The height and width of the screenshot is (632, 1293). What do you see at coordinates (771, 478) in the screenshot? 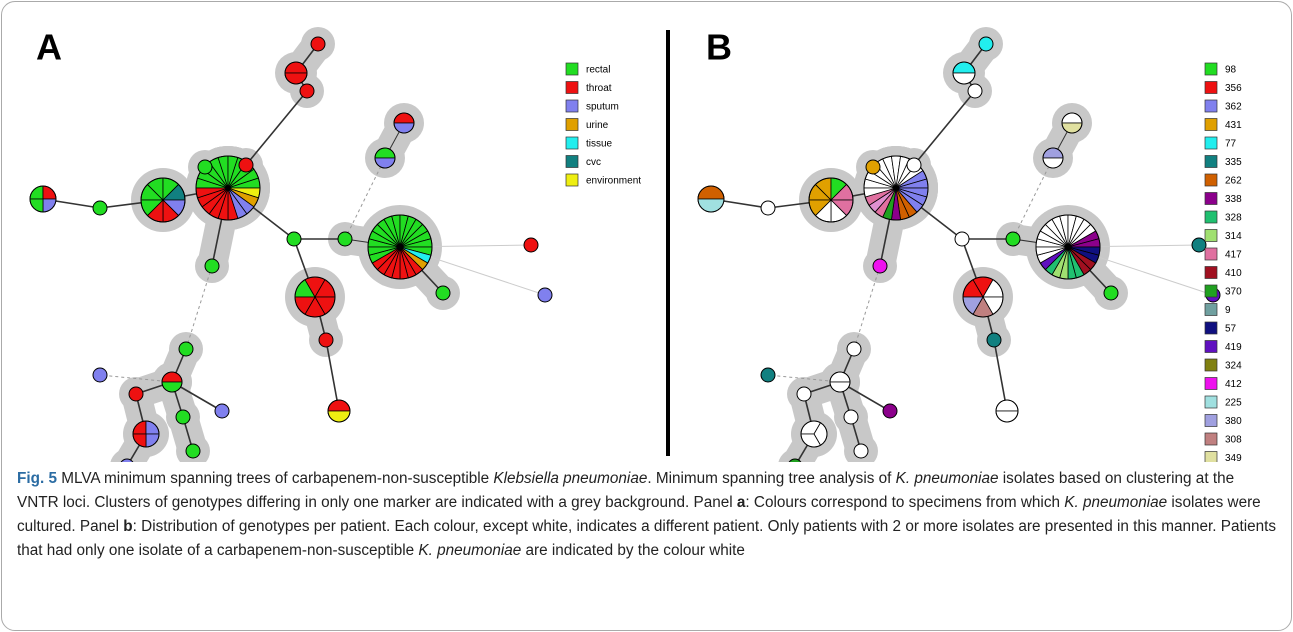
I see `caption-text: . Minimum spanning tree analysis of` at bounding box center [771, 478].